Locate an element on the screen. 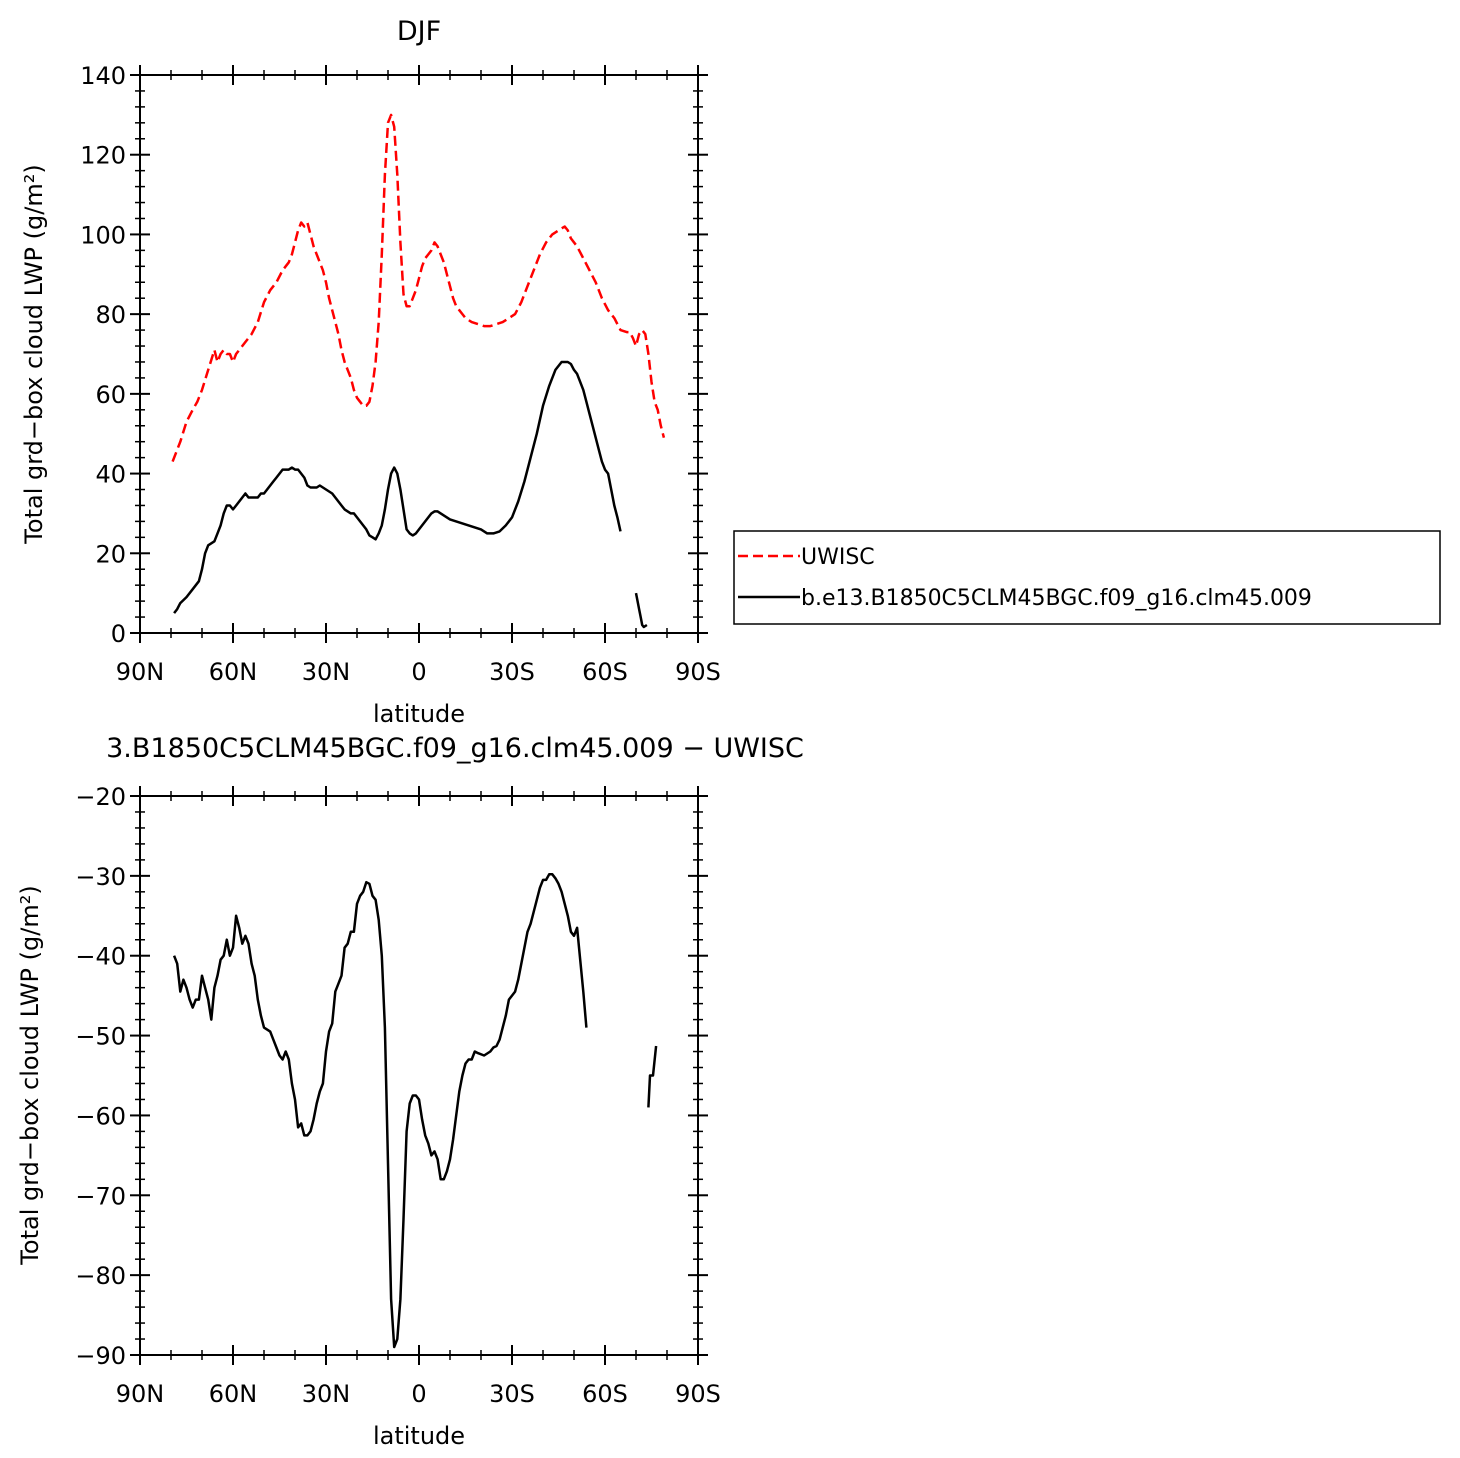 The height and width of the screenshot is (1458, 1460). top-chart-xlabel: latitude is located at coordinates (419, 714).